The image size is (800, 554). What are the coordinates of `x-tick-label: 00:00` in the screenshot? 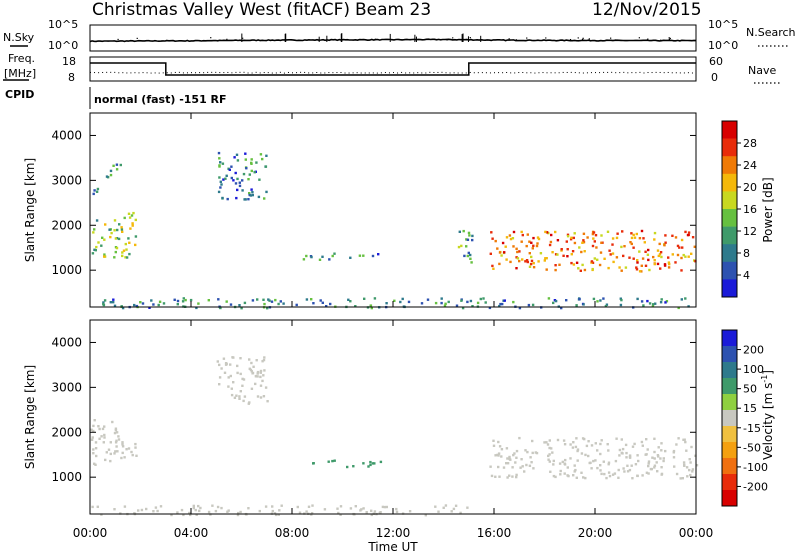 It's located at (696, 533).